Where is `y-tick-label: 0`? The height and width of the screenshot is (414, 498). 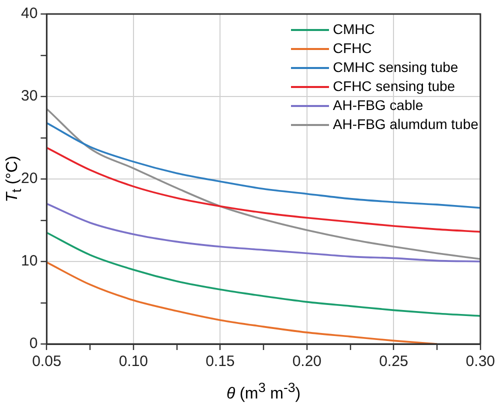
y-tick-label: 0 is located at coordinates (33, 343).